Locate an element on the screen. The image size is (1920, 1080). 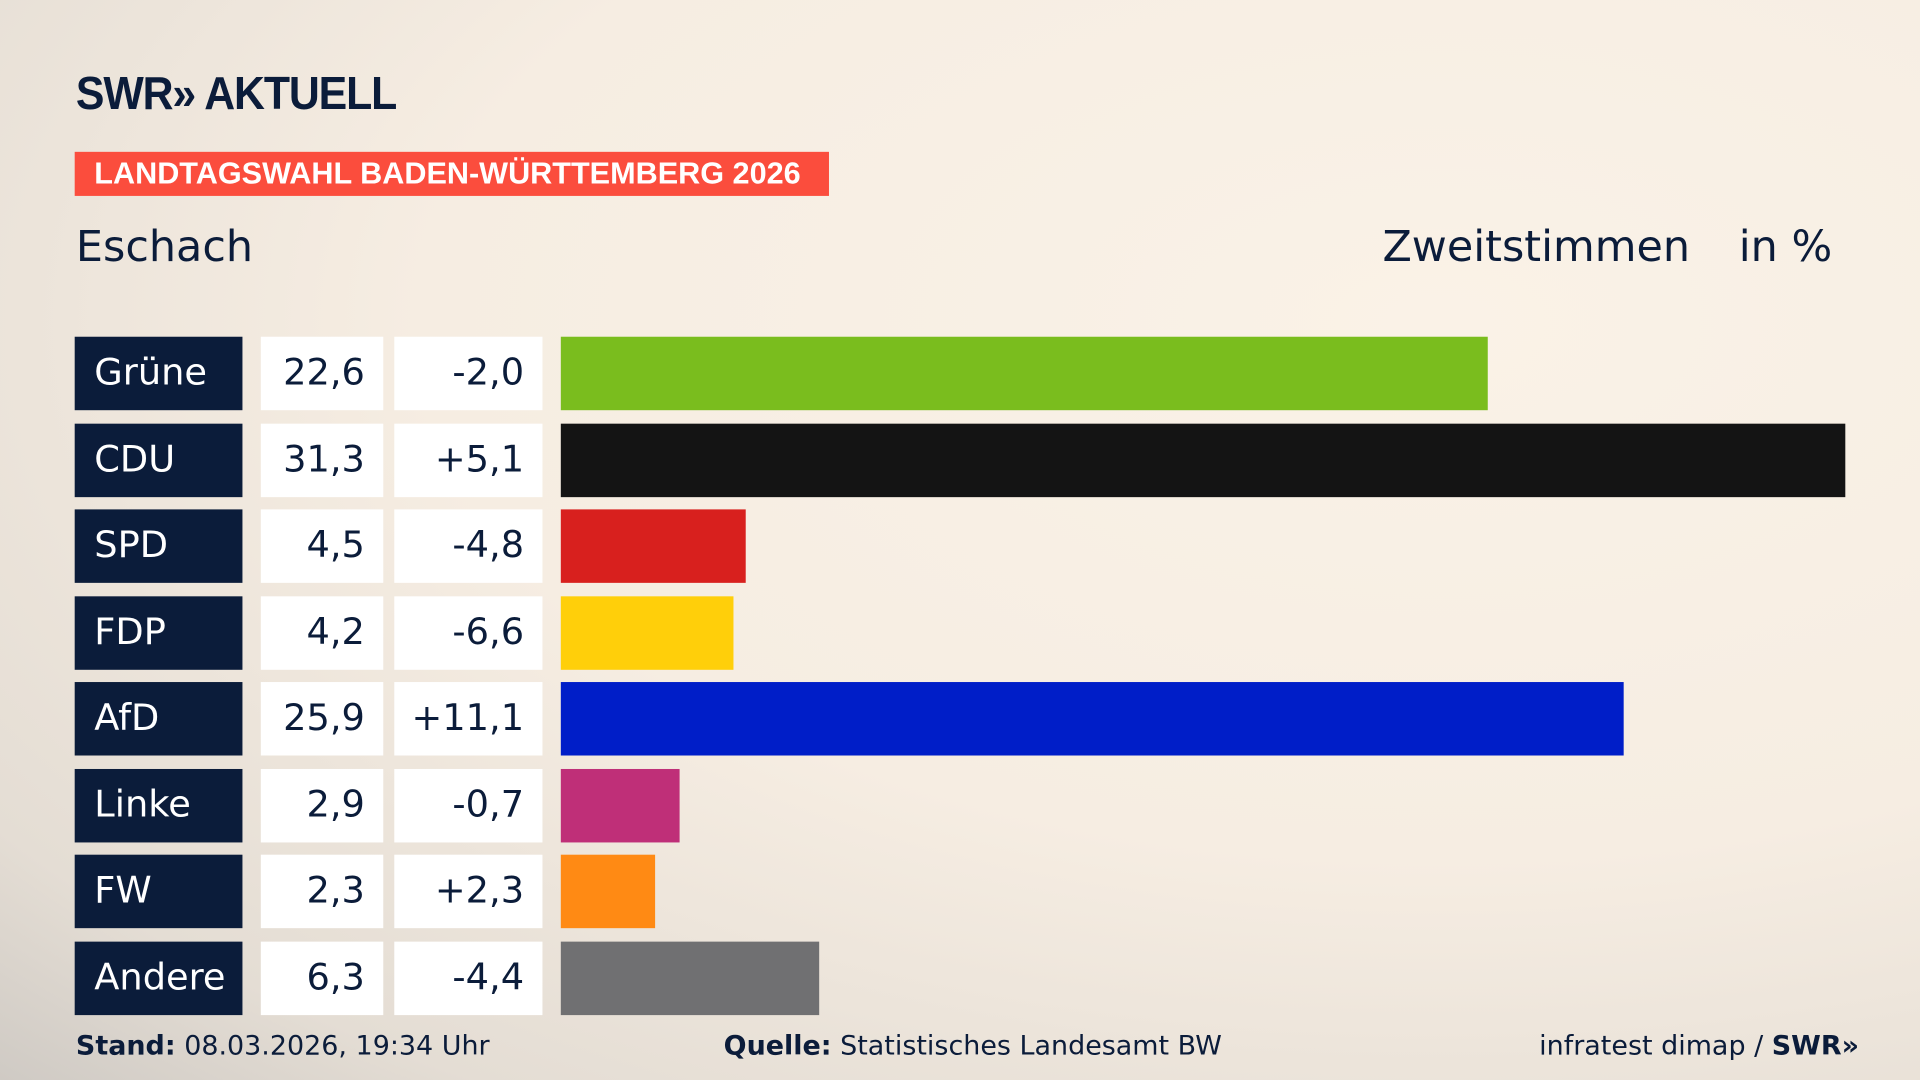
vote-share: 6,3 is located at coordinates (322, 978).